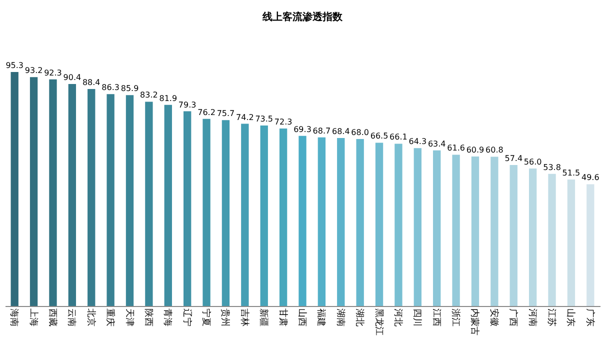 The height and width of the screenshot is (340, 605). What do you see at coordinates (168, 317) in the screenshot?
I see `x-tick-label: 青海` at bounding box center [168, 317].